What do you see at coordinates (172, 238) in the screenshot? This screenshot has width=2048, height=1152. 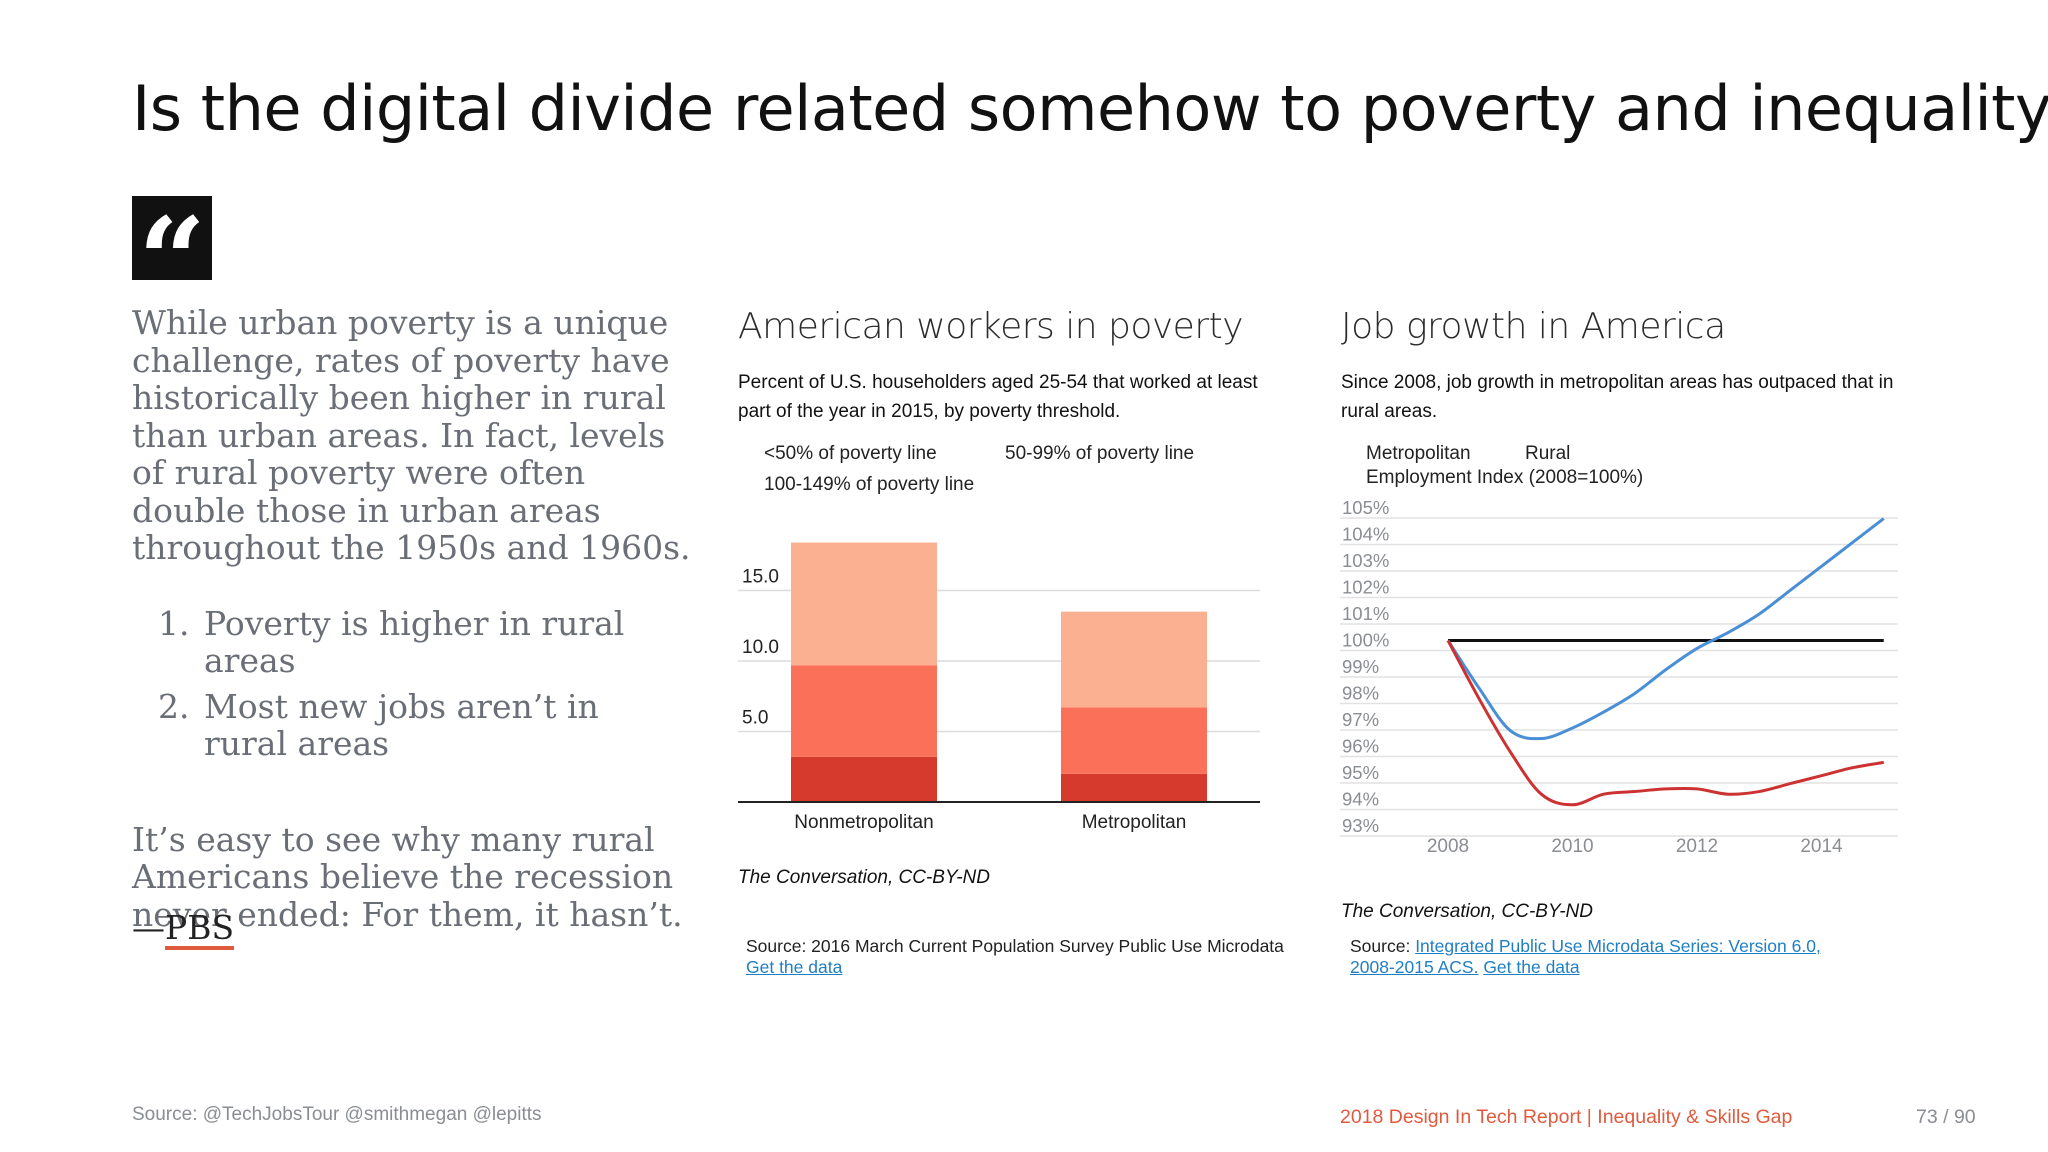 I see `quote-icon: “` at bounding box center [172, 238].